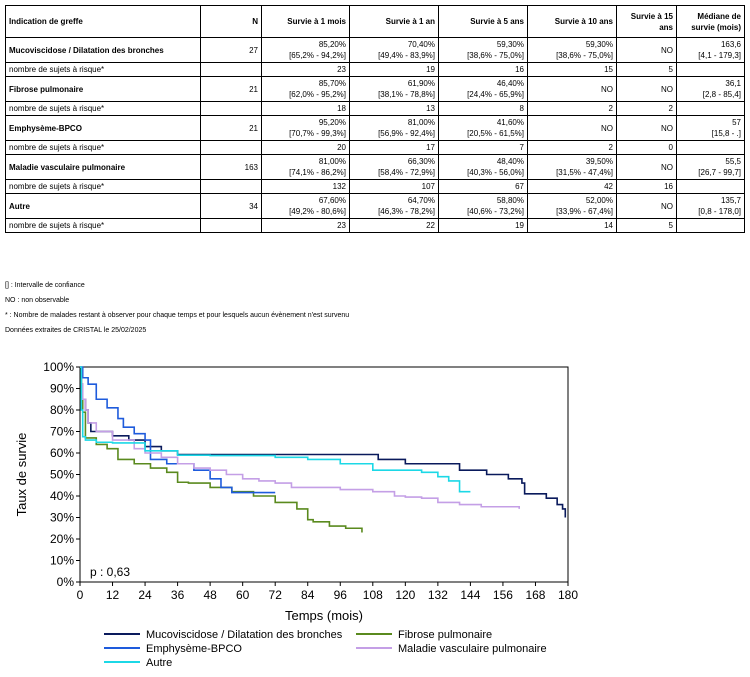 The image size is (750, 677). What do you see at coordinates (421, 122) in the screenshot?
I see `survival-value: 81,00%` at bounding box center [421, 122].